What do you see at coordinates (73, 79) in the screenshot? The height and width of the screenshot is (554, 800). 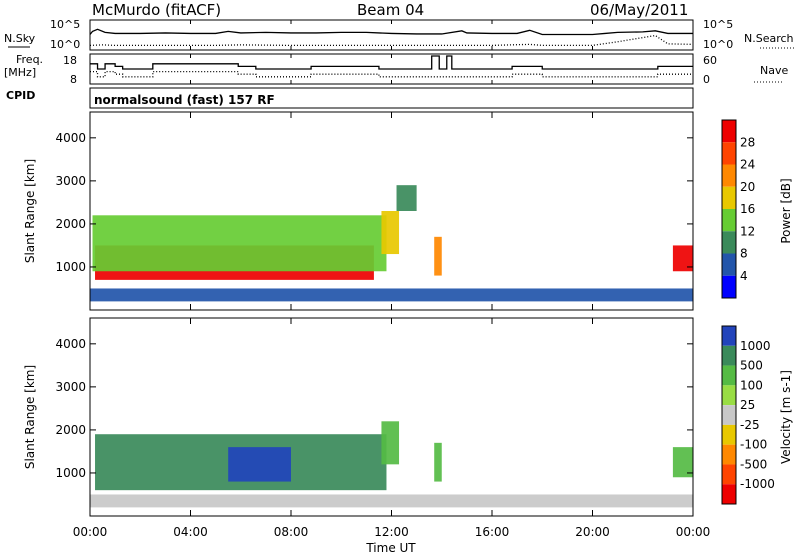 I see `freq-left-tick-bottom: 8` at bounding box center [73, 79].